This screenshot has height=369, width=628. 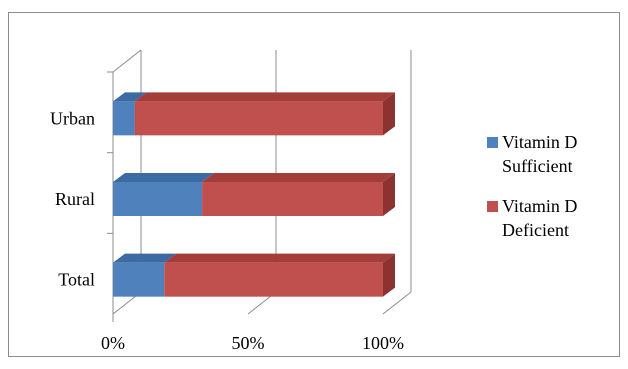 What do you see at coordinates (72, 118) in the screenshot?
I see `category-label: Urban` at bounding box center [72, 118].